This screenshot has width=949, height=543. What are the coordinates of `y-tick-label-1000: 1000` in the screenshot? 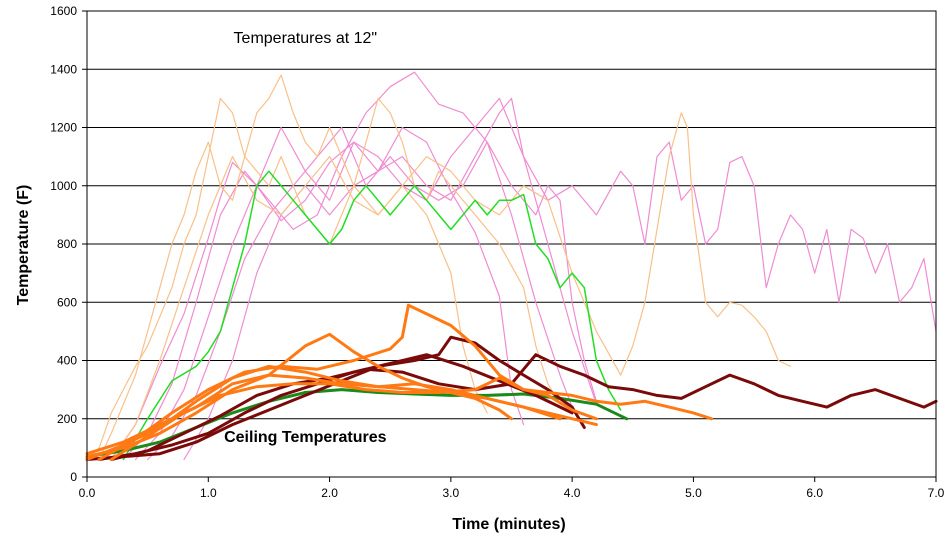 It's located at (63, 186).